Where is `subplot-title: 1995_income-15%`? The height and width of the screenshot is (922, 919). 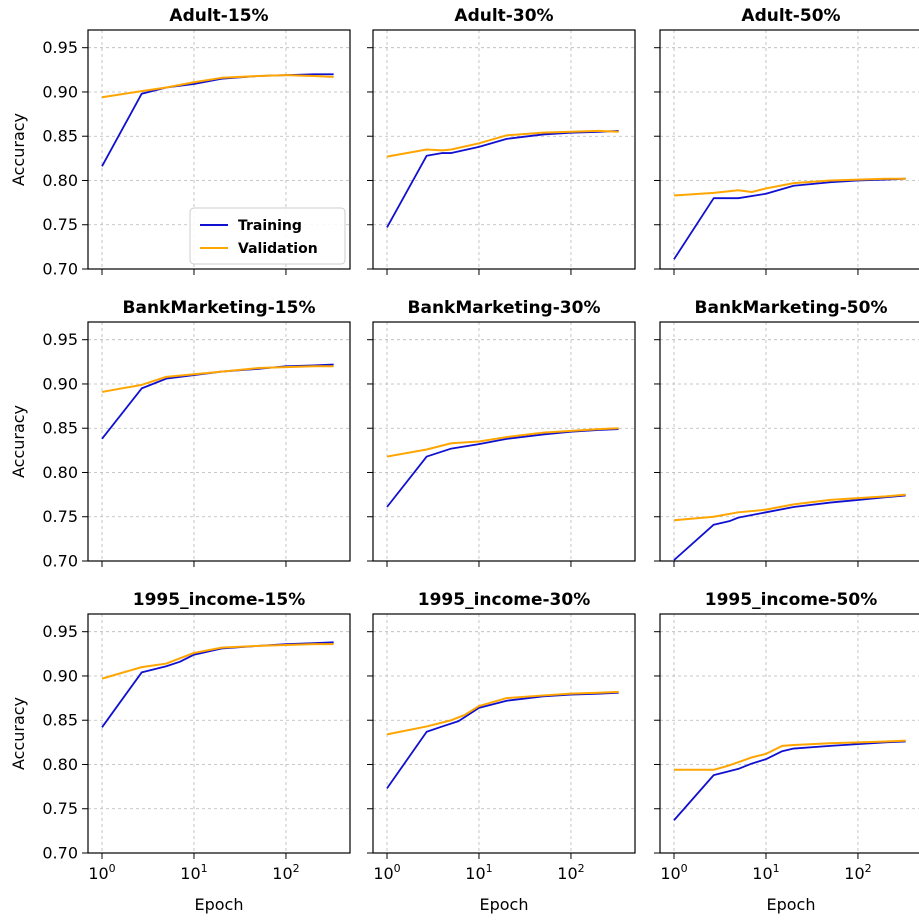 subplot-title: 1995_income-15% is located at coordinates (219, 600).